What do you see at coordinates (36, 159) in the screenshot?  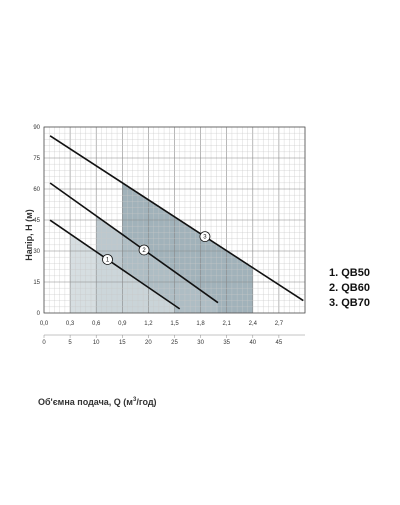 I see `y-tick-label: 75` at bounding box center [36, 159].